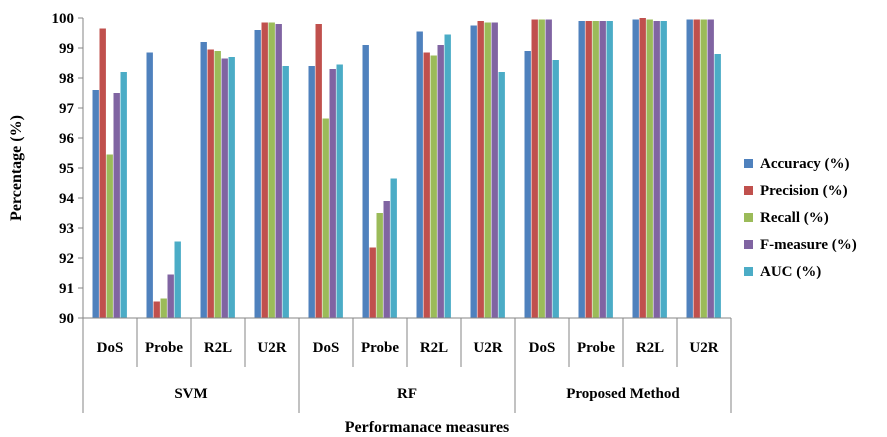 Image resolution: width=887 pixels, height=437 pixels. I want to click on x-group-label: SVM, so click(190, 394).